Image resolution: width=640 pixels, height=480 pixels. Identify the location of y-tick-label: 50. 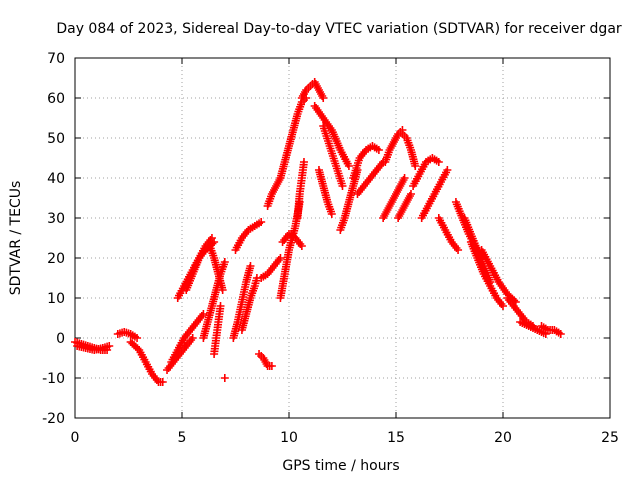
(56, 139).